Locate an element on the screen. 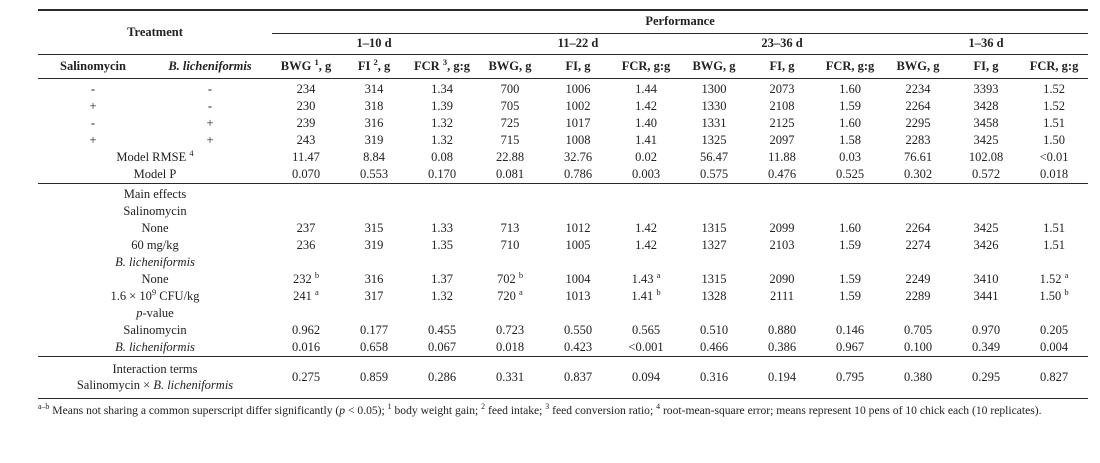  value-cell: 2264 is located at coordinates (918, 105).